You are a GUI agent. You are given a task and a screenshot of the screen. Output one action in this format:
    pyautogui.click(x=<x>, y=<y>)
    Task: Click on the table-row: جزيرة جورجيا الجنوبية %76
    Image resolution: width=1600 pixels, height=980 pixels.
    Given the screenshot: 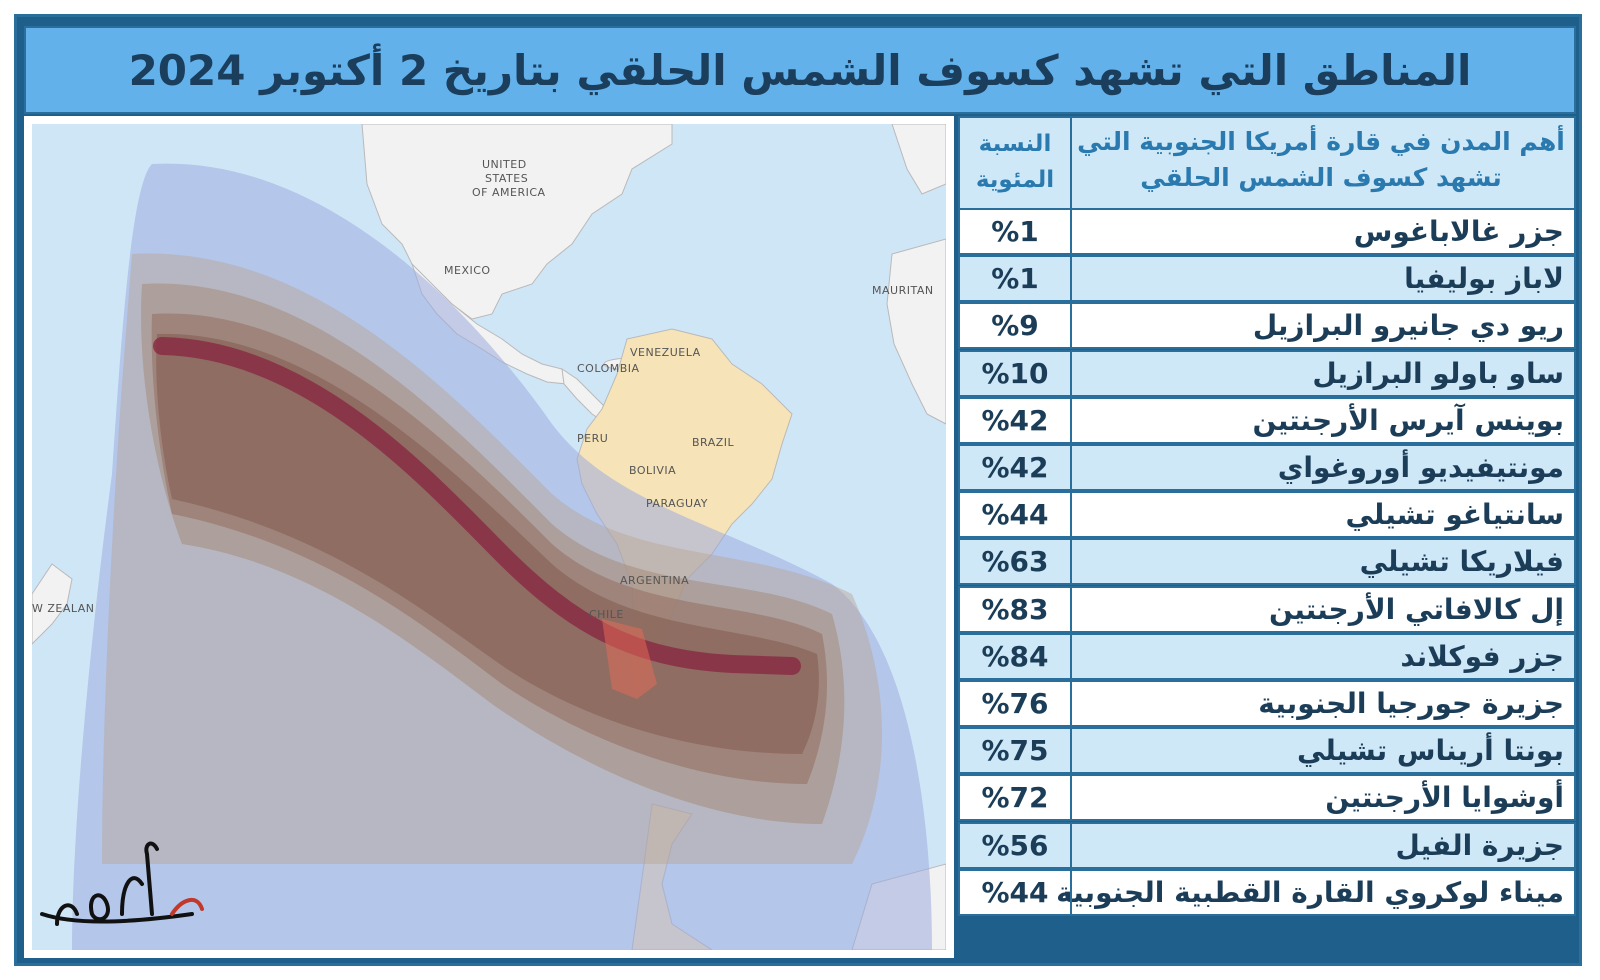 What is the action you would take?
    pyautogui.click(x=1267, y=703)
    